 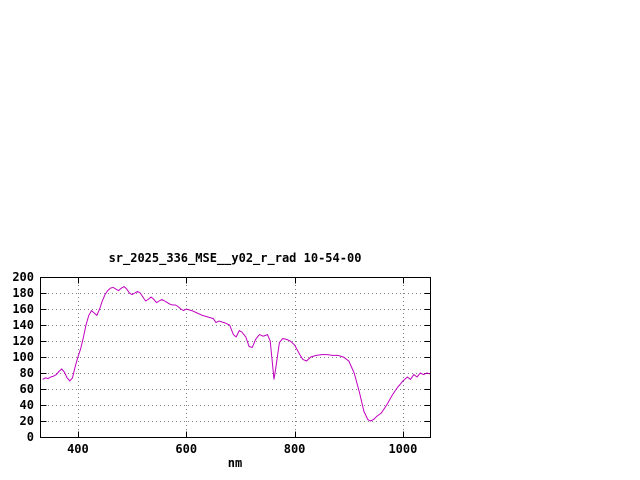 What do you see at coordinates (23, 357) in the screenshot?
I see `y-tick-label: 100` at bounding box center [23, 357].